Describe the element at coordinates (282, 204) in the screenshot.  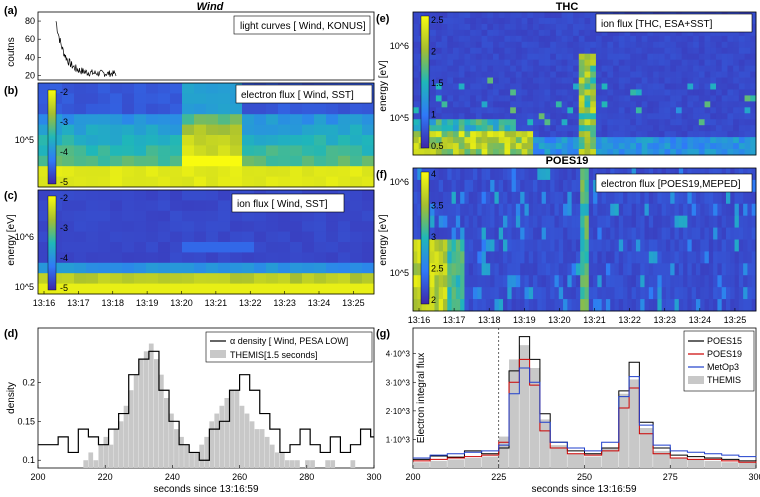
I see `panel-c-legend: ion flux [ Wind, SST]` at that location.